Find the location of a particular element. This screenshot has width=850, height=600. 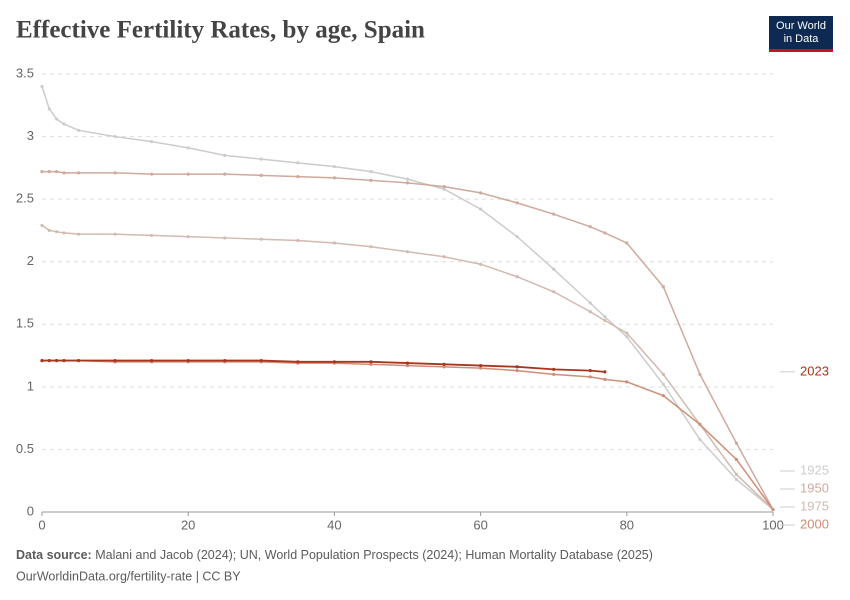

x-tick-label: 0 is located at coordinates (41, 524).